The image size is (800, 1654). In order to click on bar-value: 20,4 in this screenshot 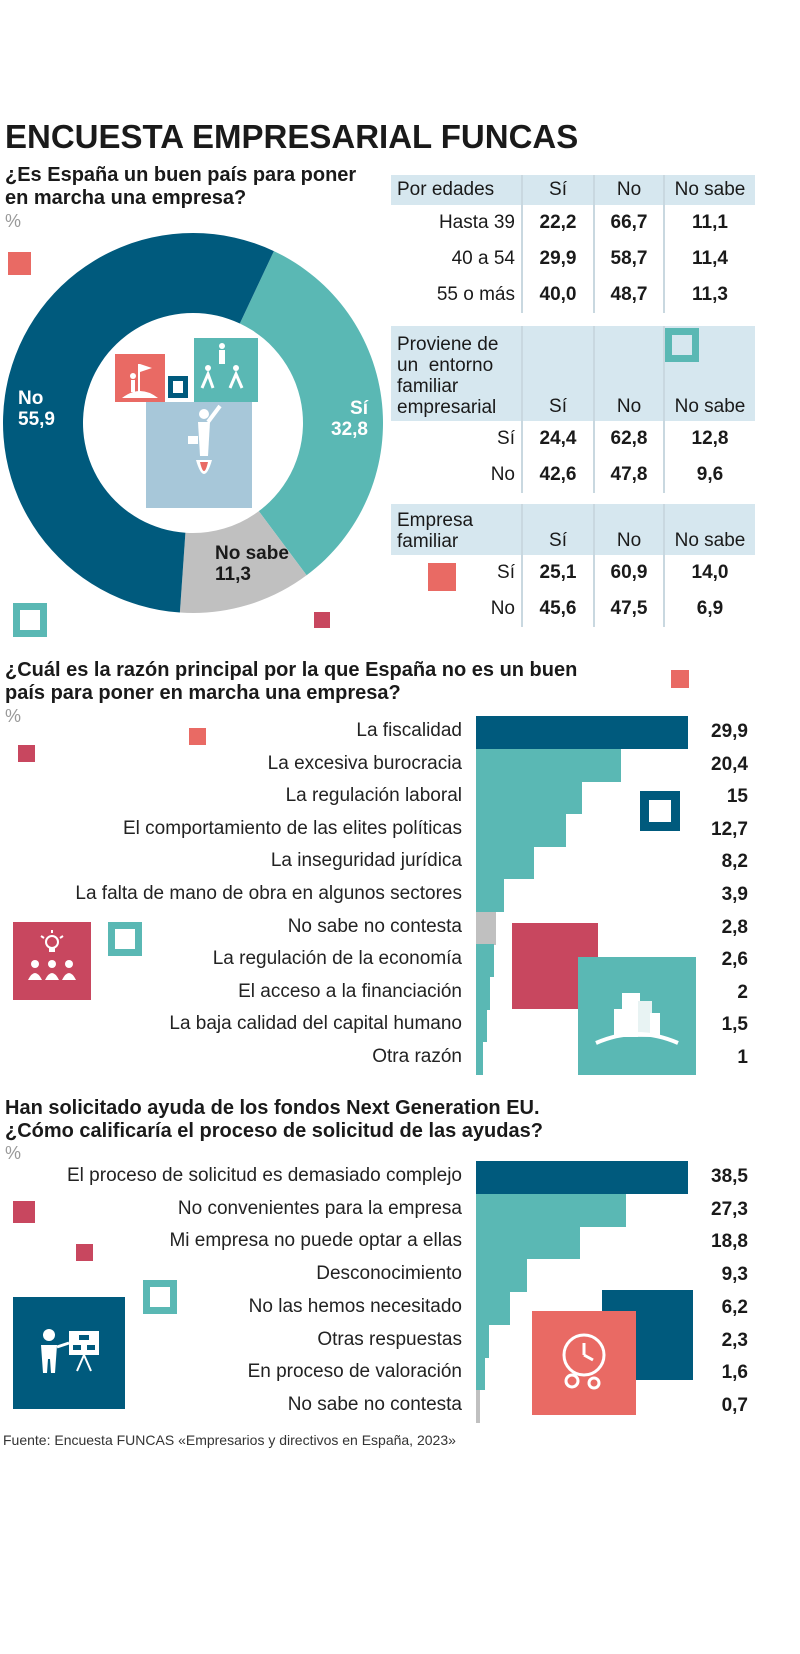, I will do `click(729, 764)`.